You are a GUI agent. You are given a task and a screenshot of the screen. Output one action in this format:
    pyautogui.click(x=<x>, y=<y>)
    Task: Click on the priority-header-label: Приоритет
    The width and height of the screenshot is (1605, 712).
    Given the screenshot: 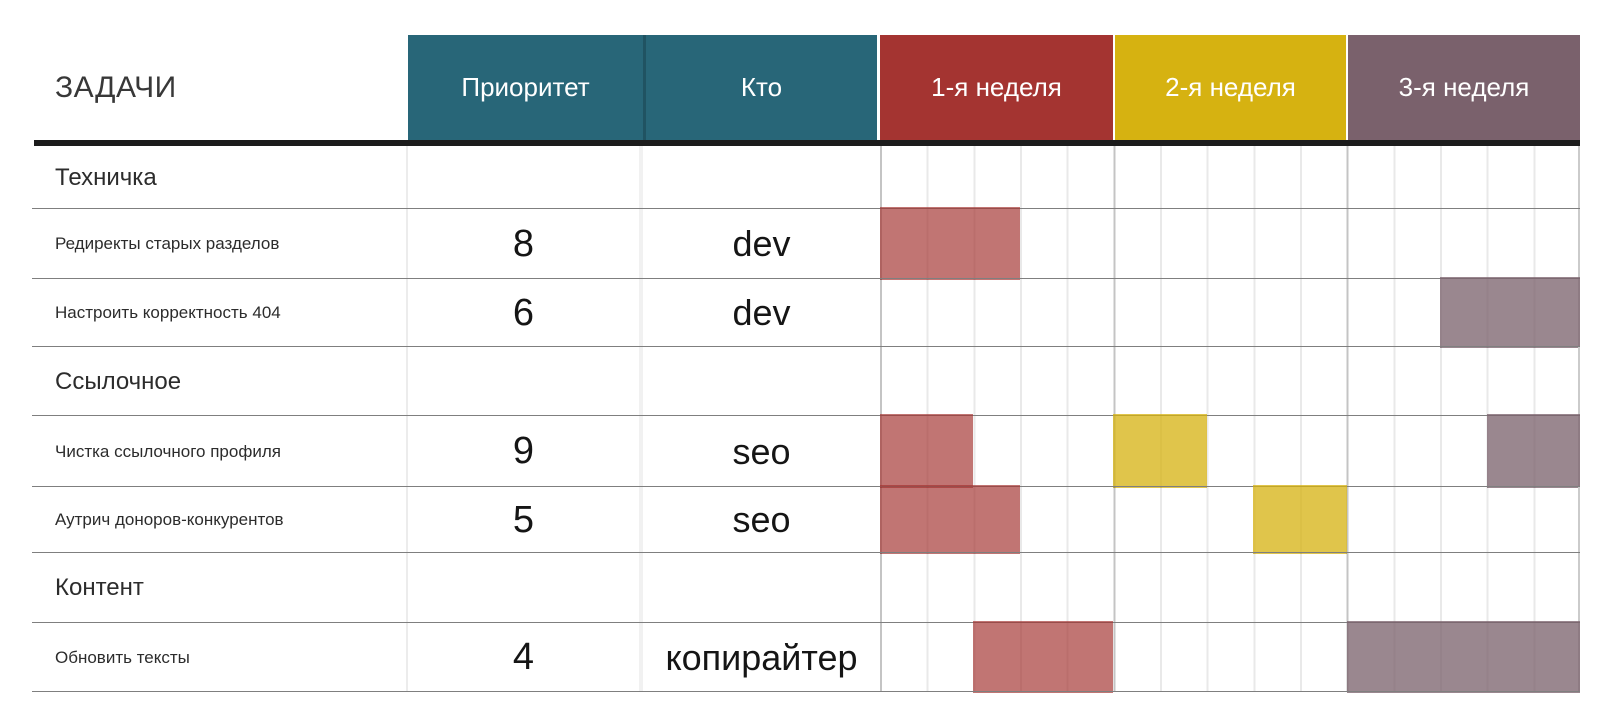 What is the action you would take?
    pyautogui.click(x=525, y=87)
    